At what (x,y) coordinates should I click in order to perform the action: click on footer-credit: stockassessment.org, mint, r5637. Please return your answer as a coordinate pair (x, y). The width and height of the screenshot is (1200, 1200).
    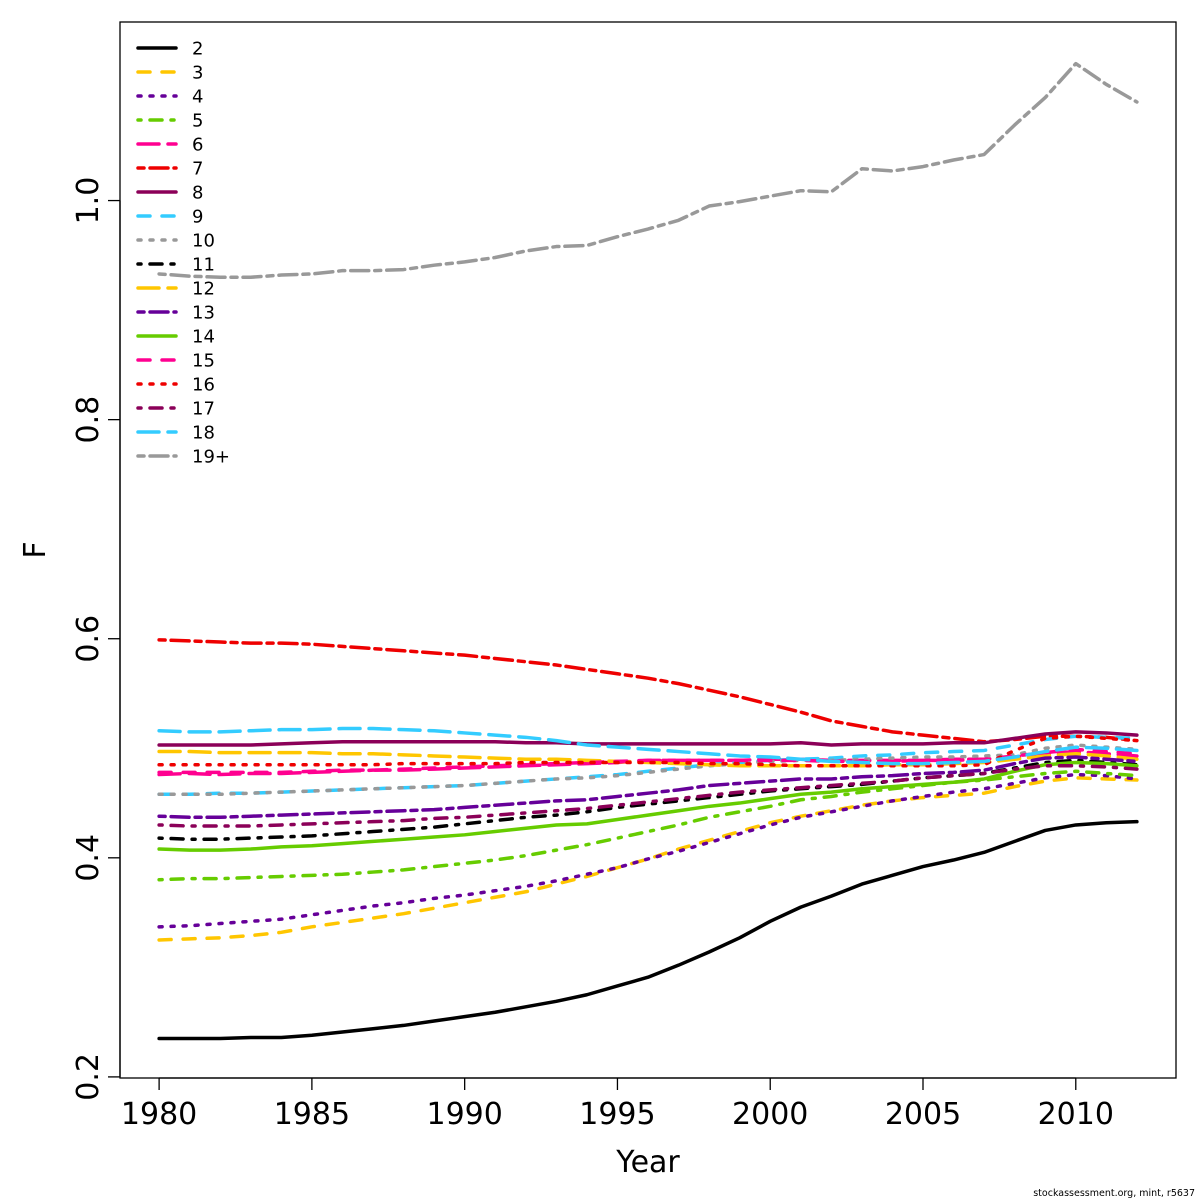
    Looking at the image, I should click on (1114, 1193).